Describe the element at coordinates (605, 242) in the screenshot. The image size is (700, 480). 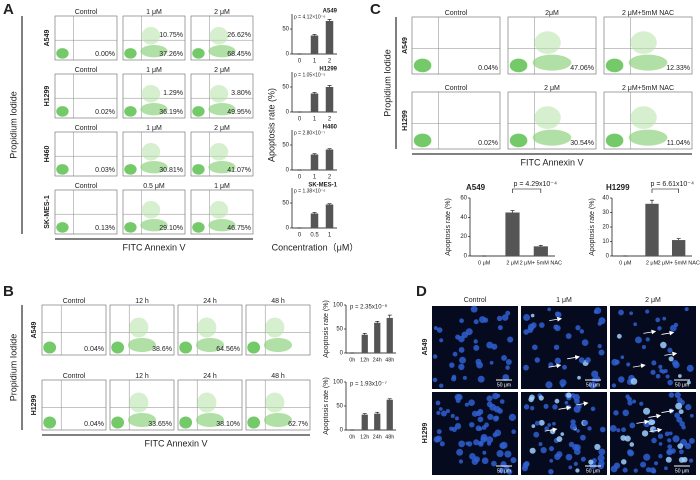
I see `y-tick-label: 10` at that location.